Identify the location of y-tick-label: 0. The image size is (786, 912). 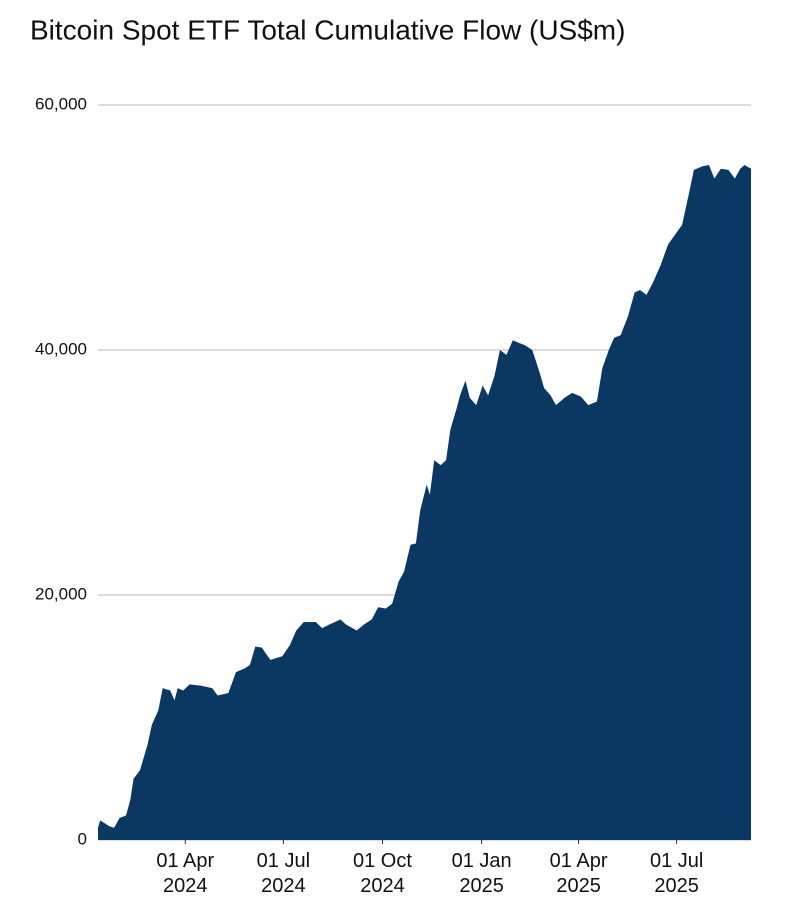
(82, 838).